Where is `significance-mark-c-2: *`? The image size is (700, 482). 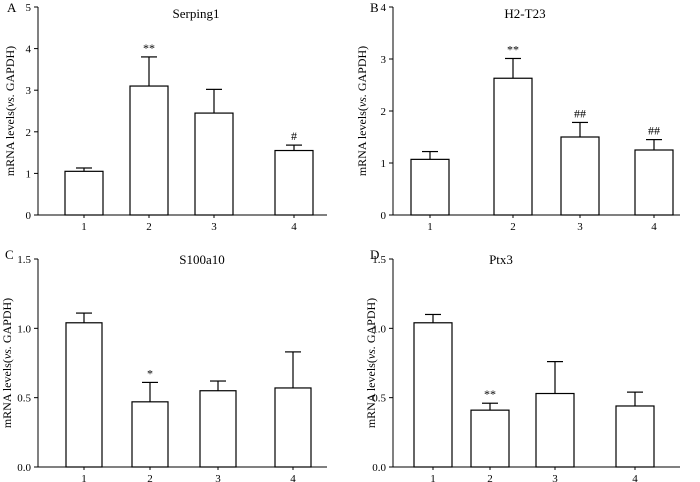 significance-mark-c-2: * is located at coordinates (150, 373).